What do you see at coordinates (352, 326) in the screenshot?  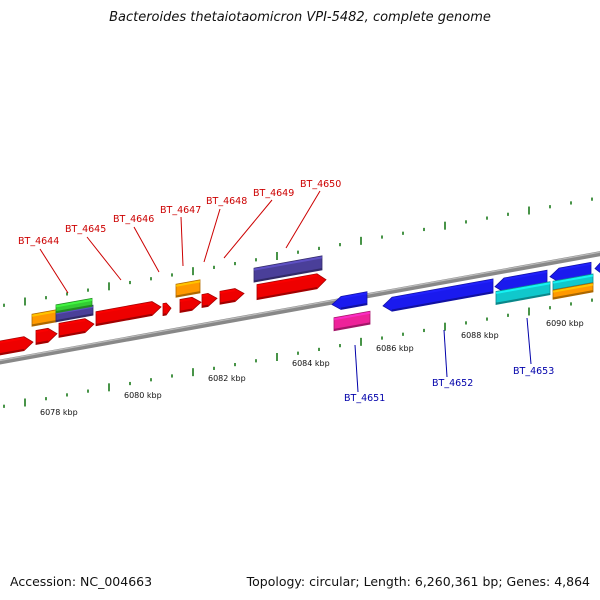 I see `gene-box-magenta-shade` at bounding box center [352, 326].